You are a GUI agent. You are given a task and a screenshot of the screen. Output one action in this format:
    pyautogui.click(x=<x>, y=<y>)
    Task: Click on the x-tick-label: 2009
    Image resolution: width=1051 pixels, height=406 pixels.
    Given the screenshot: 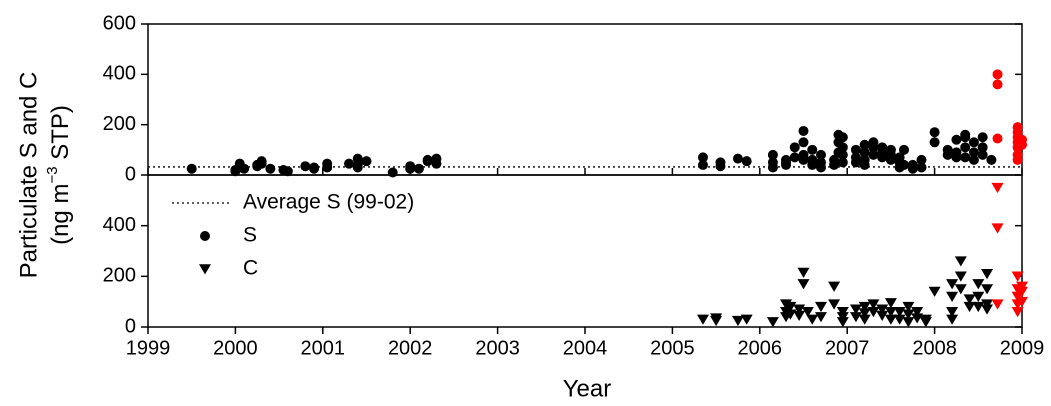 What is the action you would take?
    pyautogui.click(x=1022, y=348)
    